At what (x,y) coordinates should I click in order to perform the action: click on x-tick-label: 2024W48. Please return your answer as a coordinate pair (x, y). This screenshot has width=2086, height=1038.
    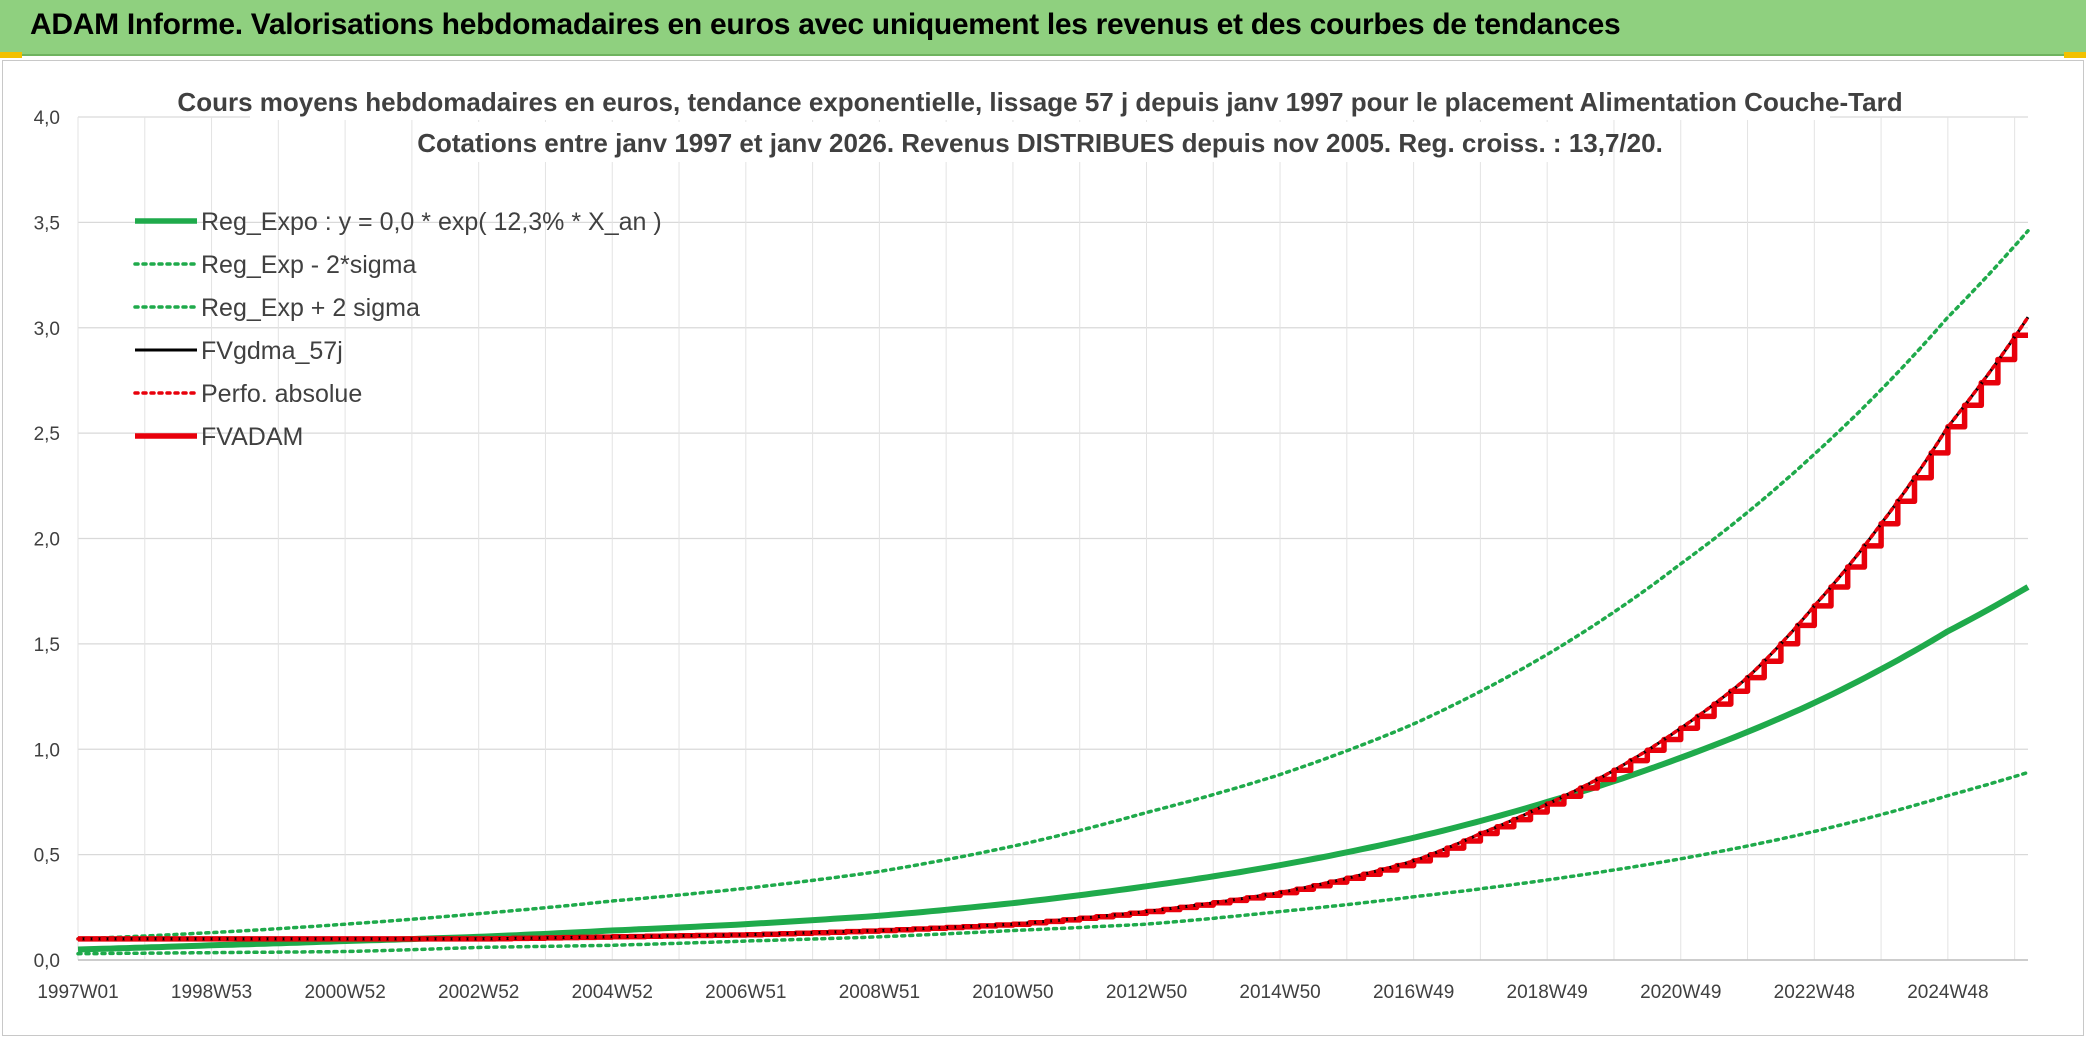
    Looking at the image, I should click on (1947, 992).